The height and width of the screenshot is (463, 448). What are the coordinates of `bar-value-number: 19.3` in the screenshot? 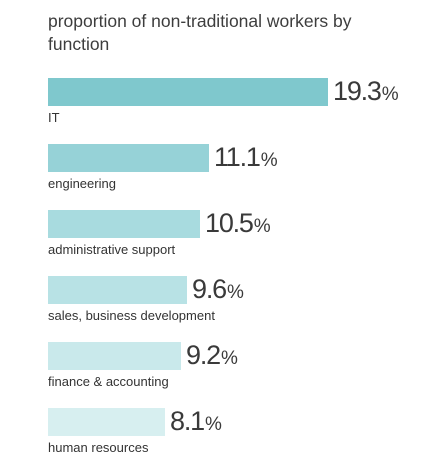 It's located at (357, 91).